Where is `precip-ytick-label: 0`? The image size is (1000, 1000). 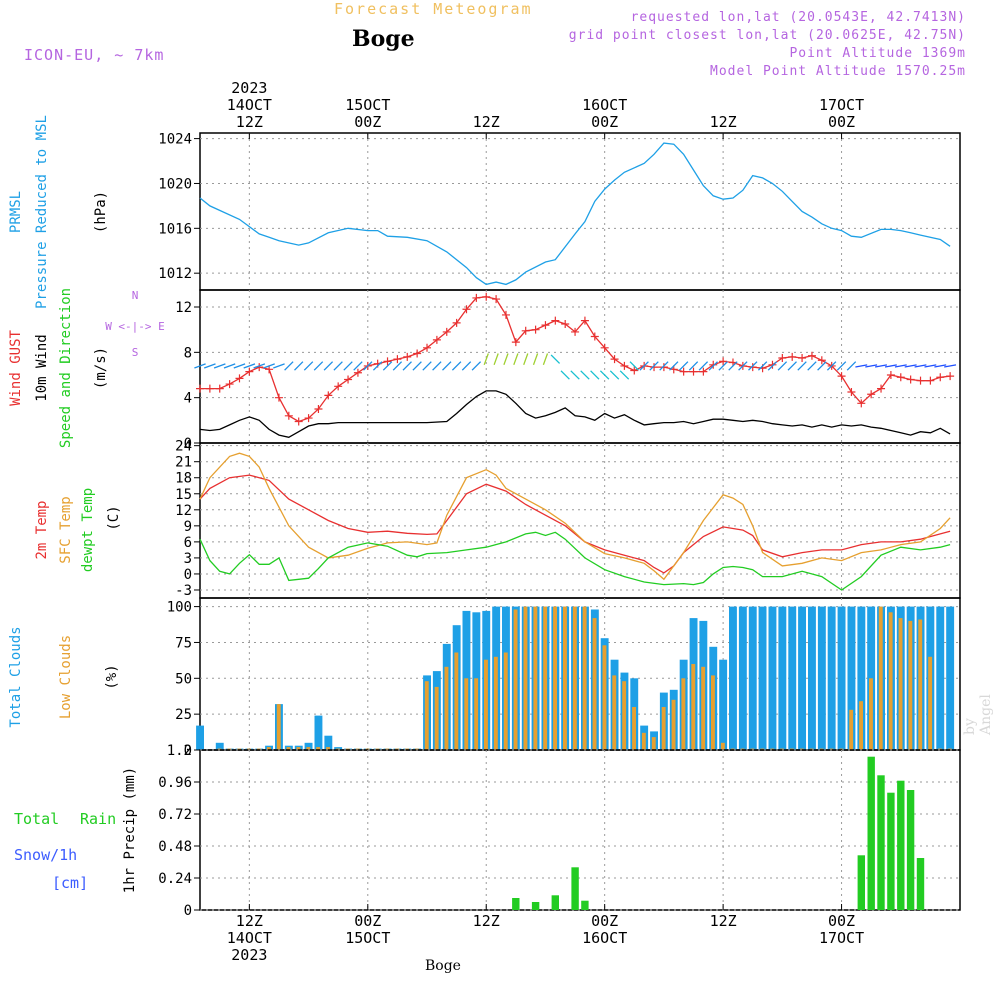
precip-ytick-label: 0 is located at coordinates (188, 911).